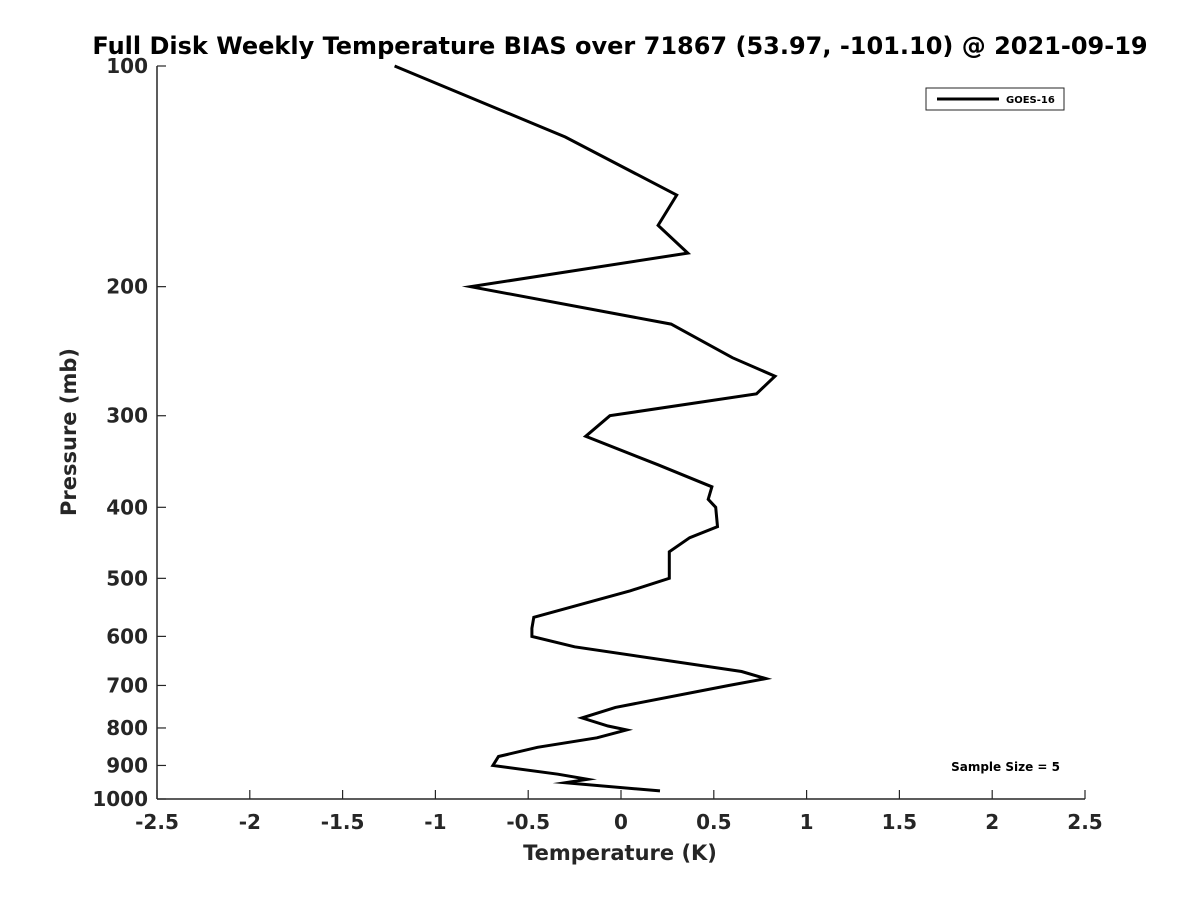  I want to click on y-tick-label: 800, so click(127, 728).